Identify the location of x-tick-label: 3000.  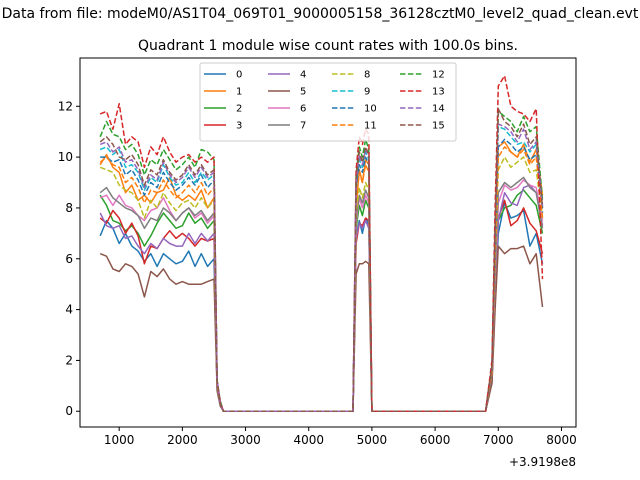
(245, 440).